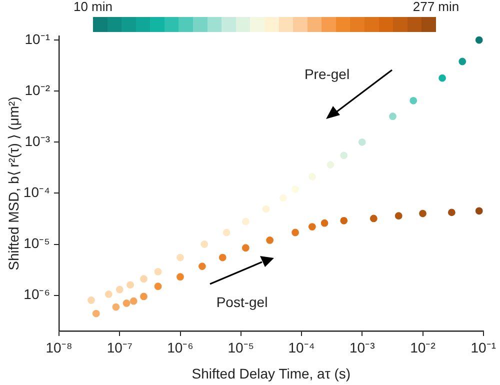 The image size is (500, 385). Describe the element at coordinates (119, 347) in the screenshot. I see `x-tick-label: 10⁻⁷` at that location.